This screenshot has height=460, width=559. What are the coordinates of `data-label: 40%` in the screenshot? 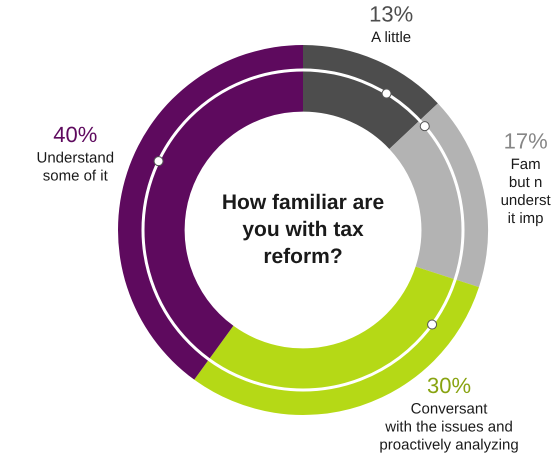 It's located at (75, 135).